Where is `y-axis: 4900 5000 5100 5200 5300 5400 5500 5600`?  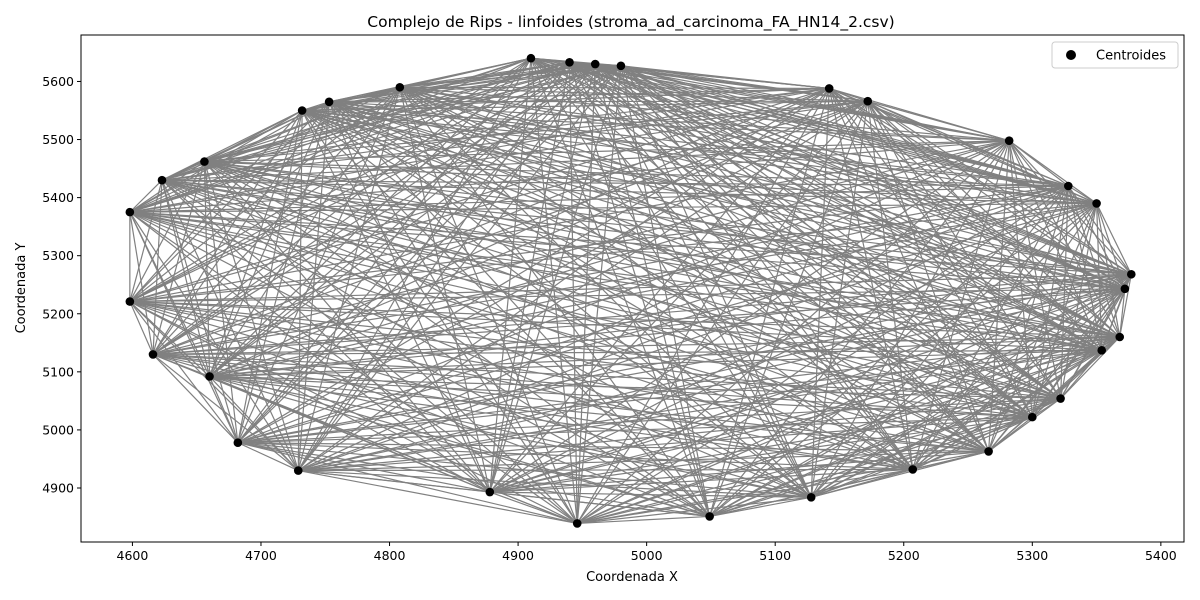
y-axis: 4900 5000 5100 5200 5300 5400 5500 5600 is located at coordinates (61, 284).